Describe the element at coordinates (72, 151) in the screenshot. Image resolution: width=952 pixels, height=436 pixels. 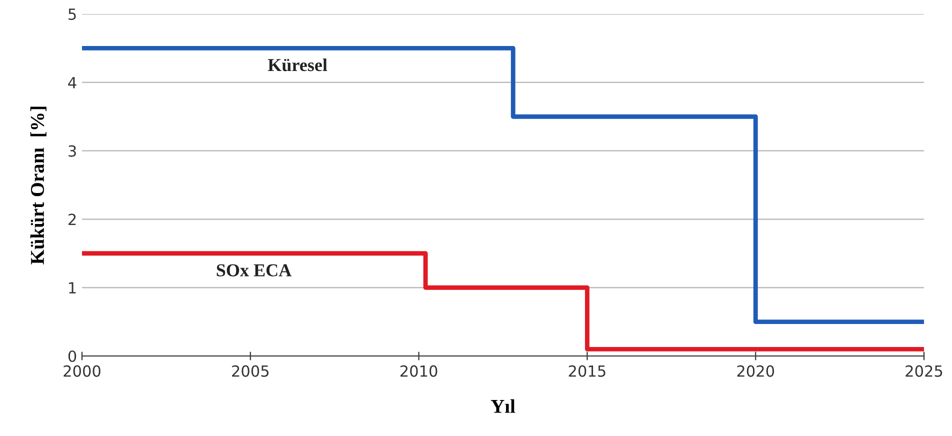
I see `y-tick-label: 3` at that location.